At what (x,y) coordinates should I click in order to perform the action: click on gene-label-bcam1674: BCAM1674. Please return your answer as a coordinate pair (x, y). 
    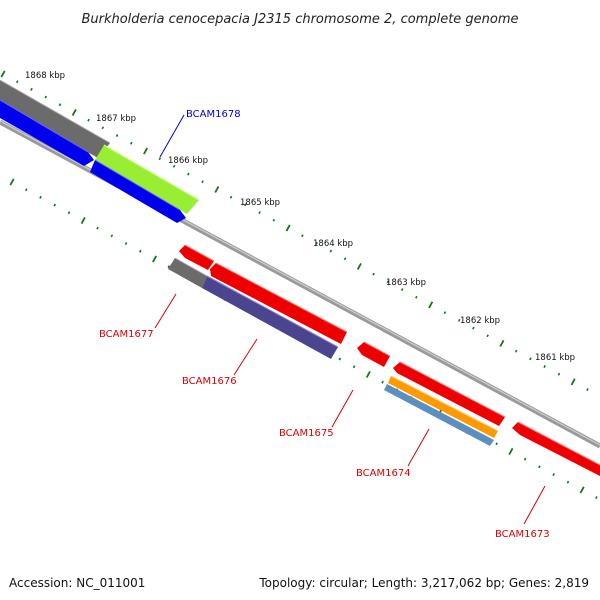
    Looking at the image, I should click on (383, 473).